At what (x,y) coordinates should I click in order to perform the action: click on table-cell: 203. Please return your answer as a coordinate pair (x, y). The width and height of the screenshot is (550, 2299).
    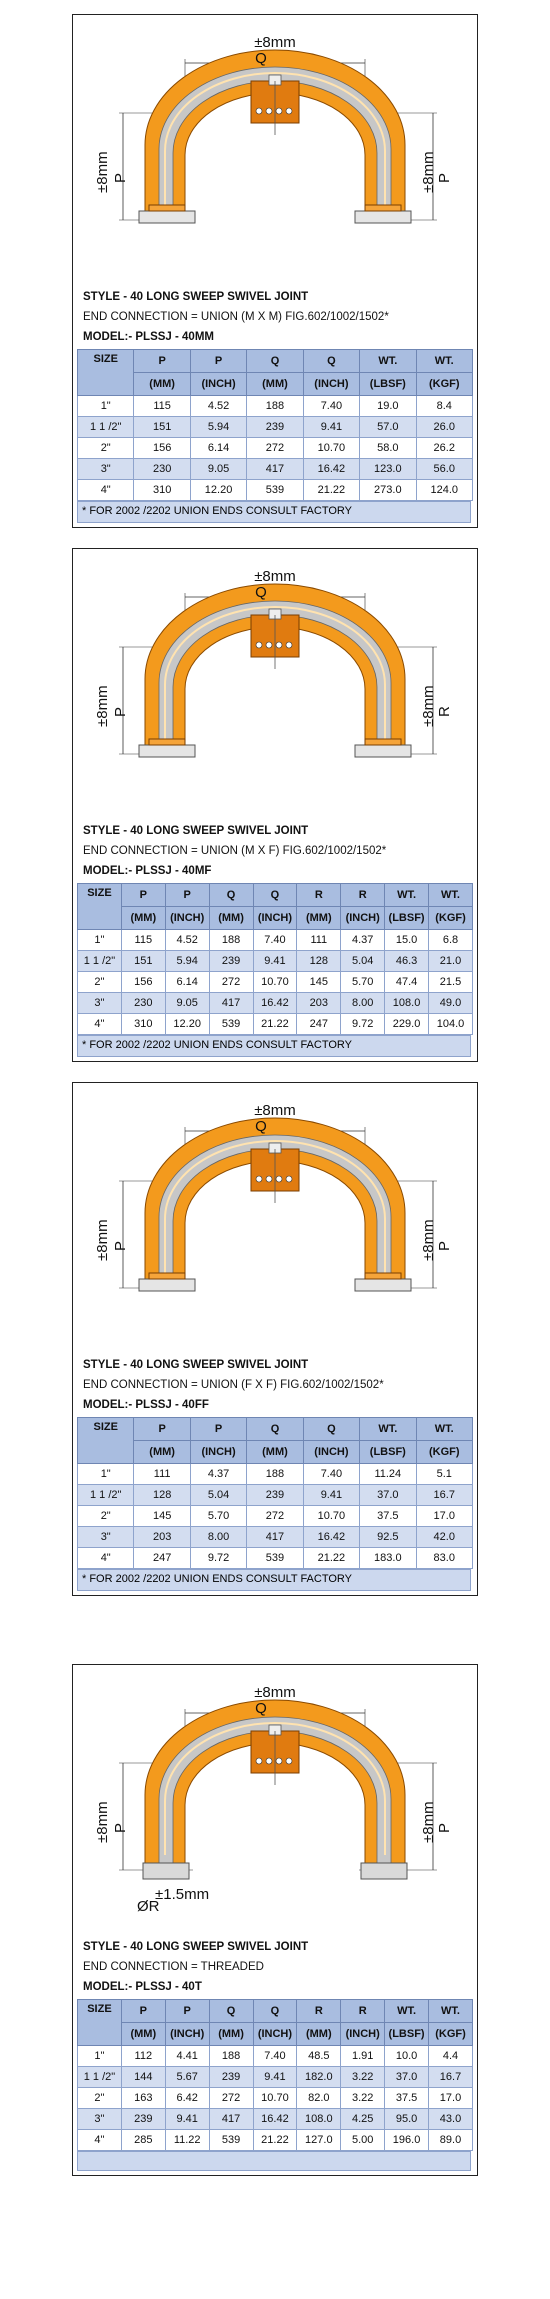
    Looking at the image, I should click on (162, 1537).